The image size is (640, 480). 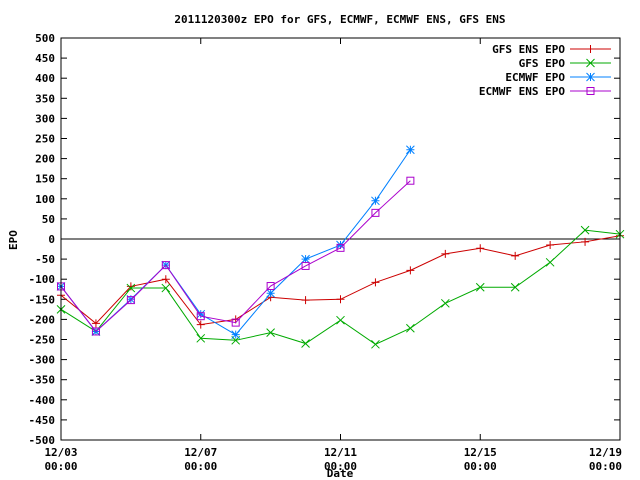 What do you see at coordinates (45, 58) in the screenshot?
I see `y-tick-label: 450` at bounding box center [45, 58].